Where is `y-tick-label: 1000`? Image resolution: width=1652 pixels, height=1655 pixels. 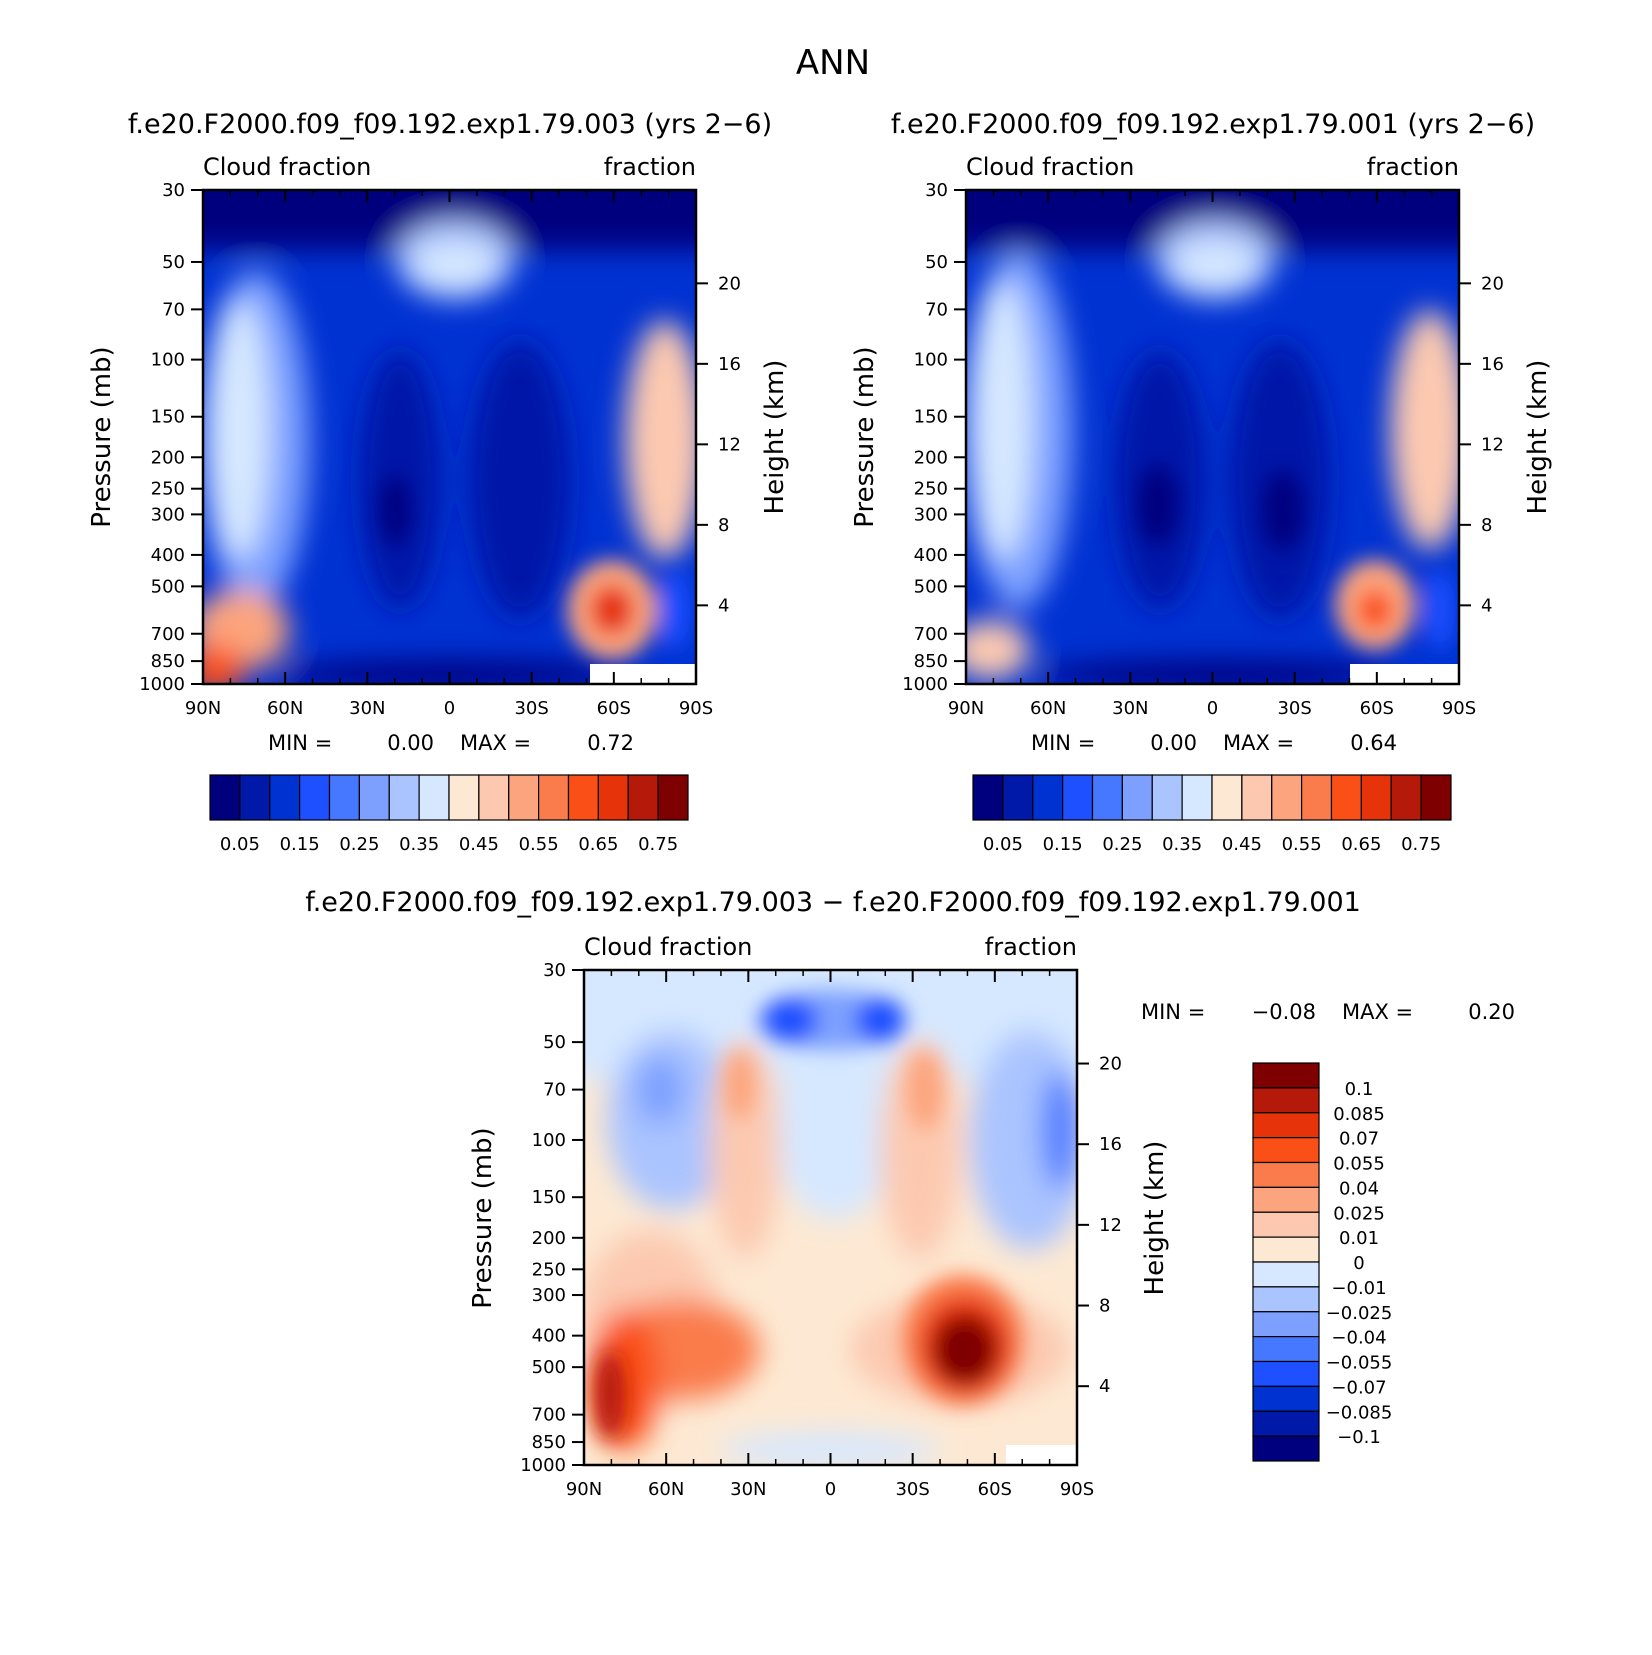 y-tick-label: 1000 is located at coordinates (162, 684).